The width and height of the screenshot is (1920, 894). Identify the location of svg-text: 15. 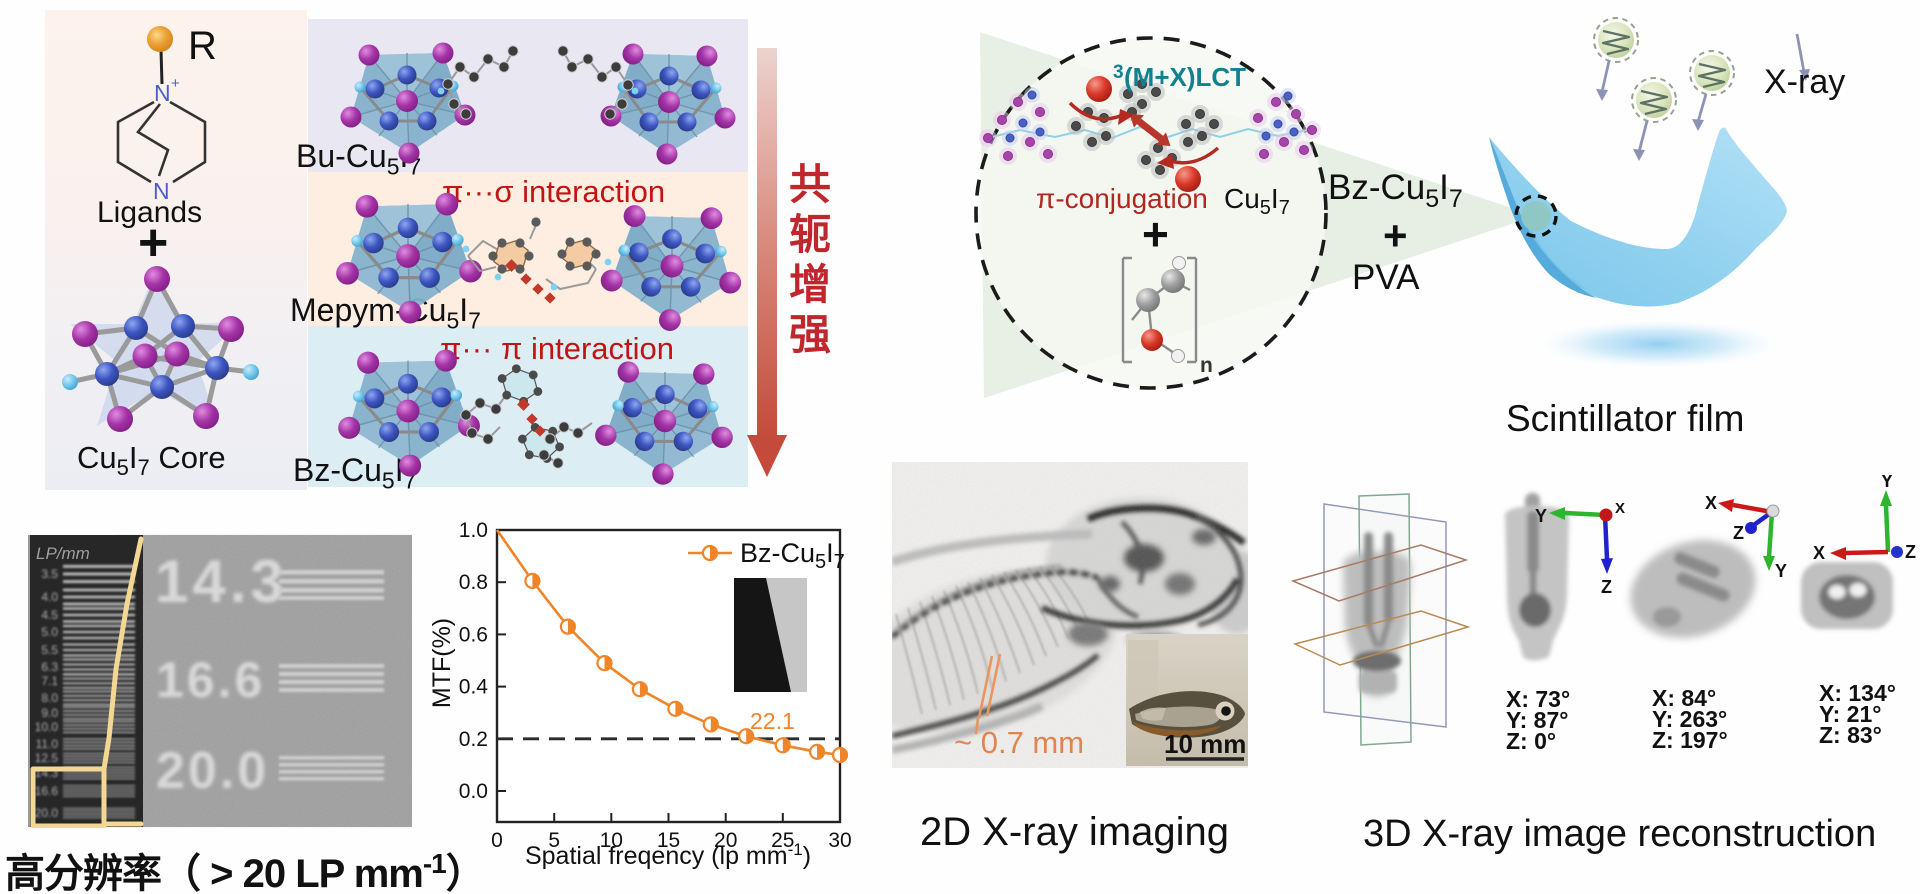
(668, 840).